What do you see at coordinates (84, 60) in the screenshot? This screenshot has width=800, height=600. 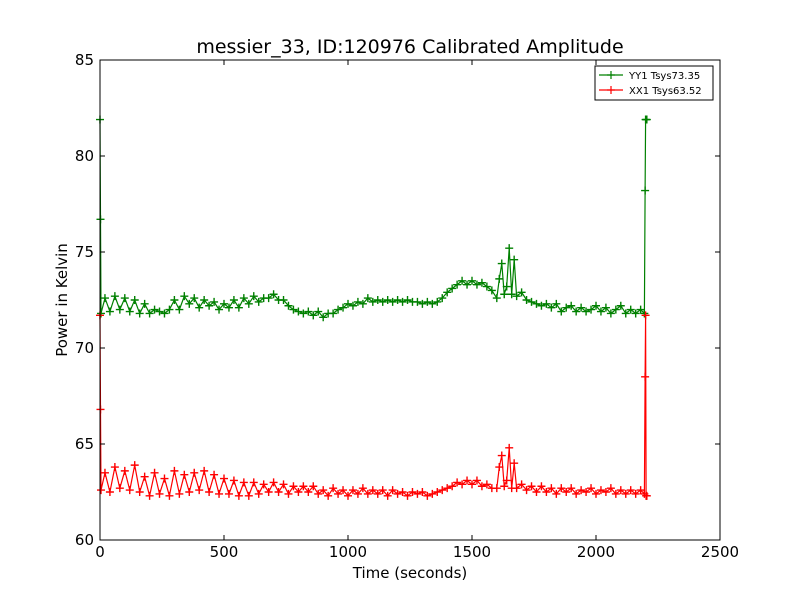 I see `y-tick-label: 85` at bounding box center [84, 60].